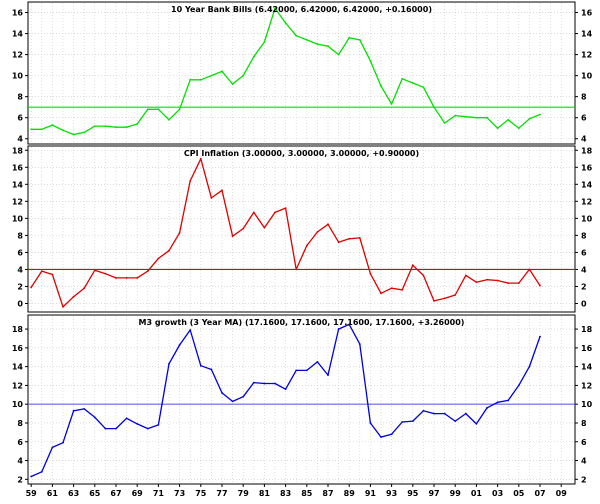  Describe the element at coordinates (562, 493) in the screenshot. I see `x-tick-label: 09` at that location.